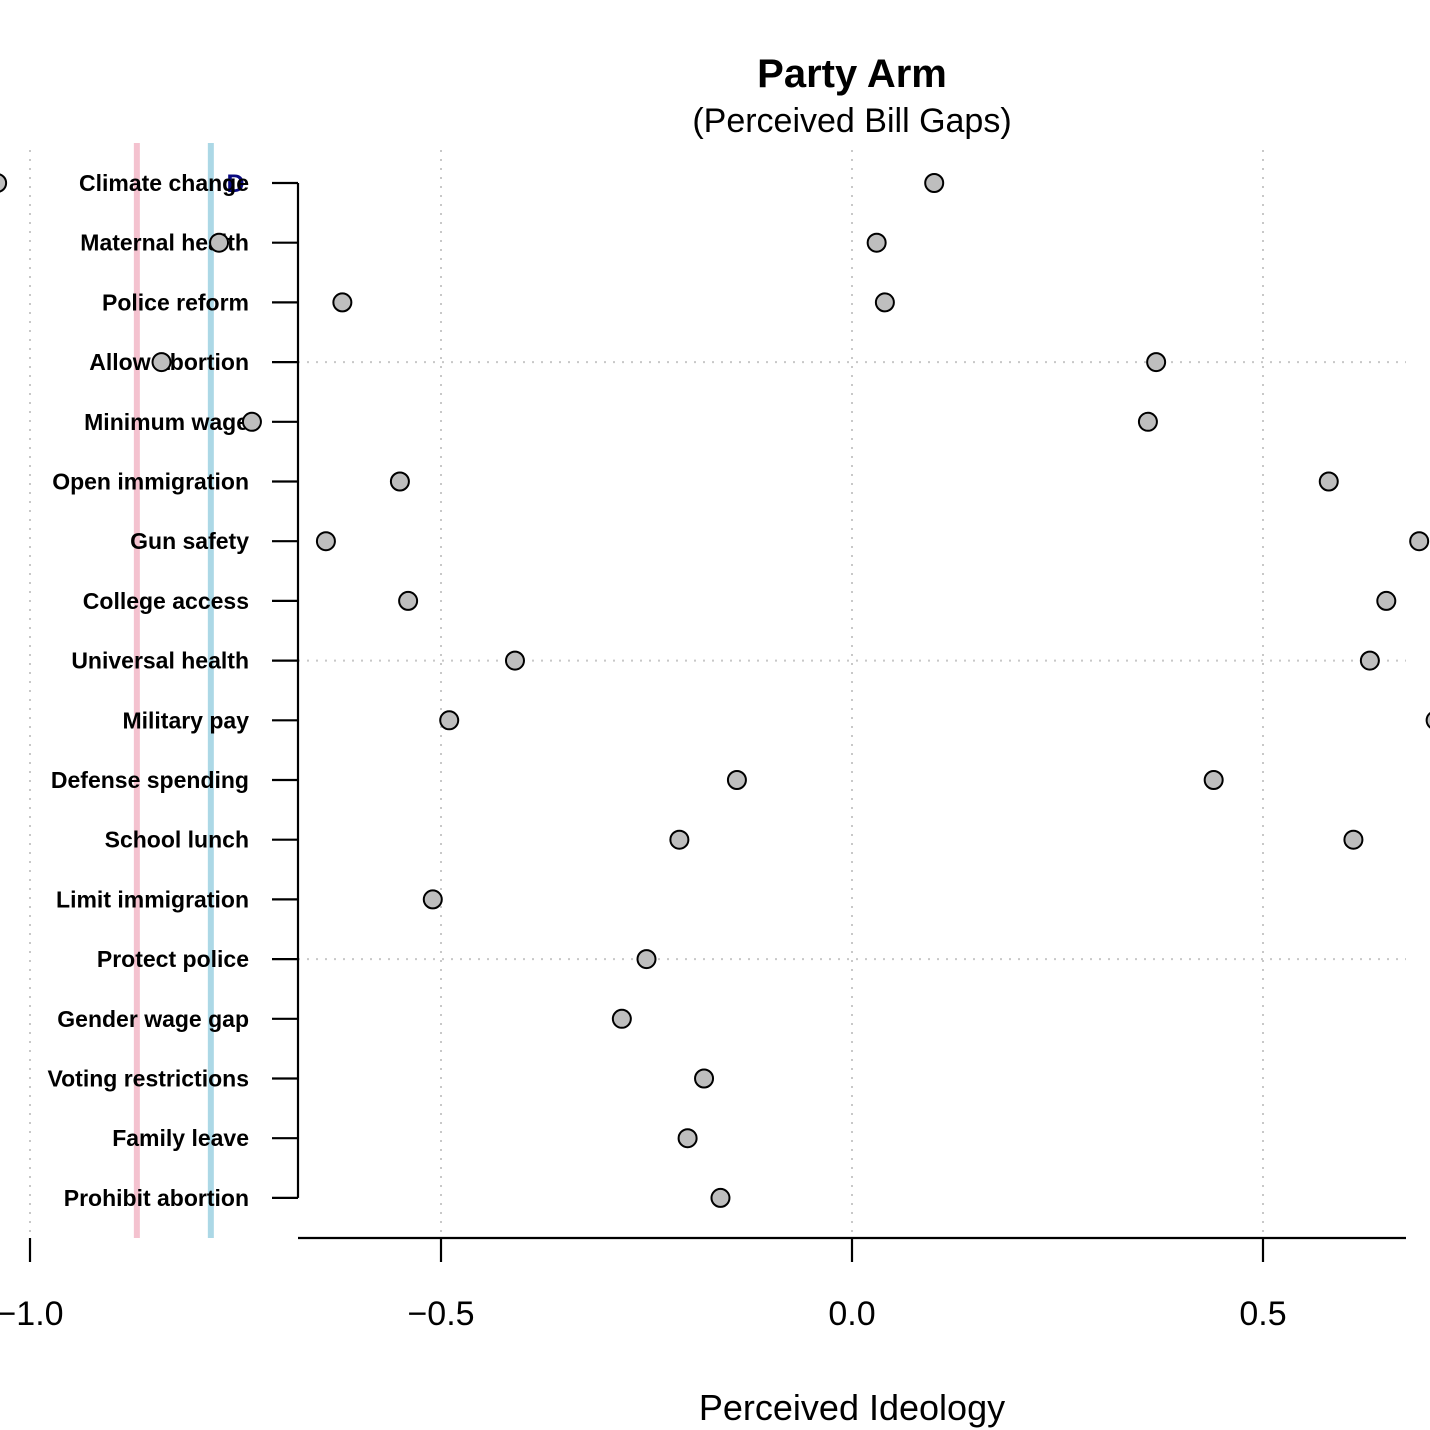 The image size is (1430, 1430). What do you see at coordinates (175, 302) in the screenshot?
I see `category-label: Police reform` at bounding box center [175, 302].